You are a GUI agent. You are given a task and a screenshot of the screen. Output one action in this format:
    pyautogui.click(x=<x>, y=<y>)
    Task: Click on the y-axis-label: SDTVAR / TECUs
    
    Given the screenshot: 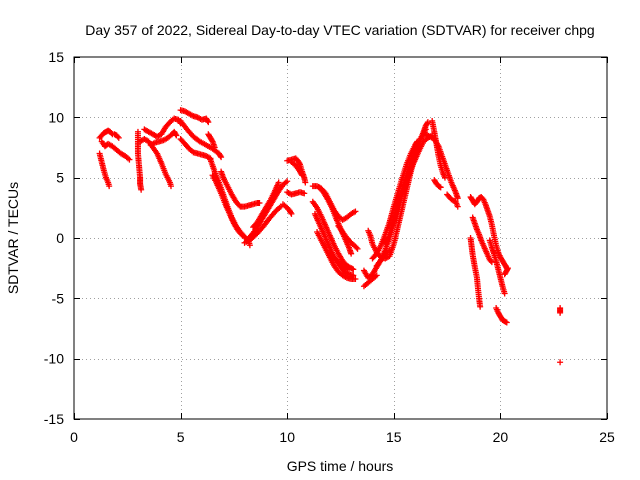 What is the action you would take?
    pyautogui.click(x=13, y=238)
    